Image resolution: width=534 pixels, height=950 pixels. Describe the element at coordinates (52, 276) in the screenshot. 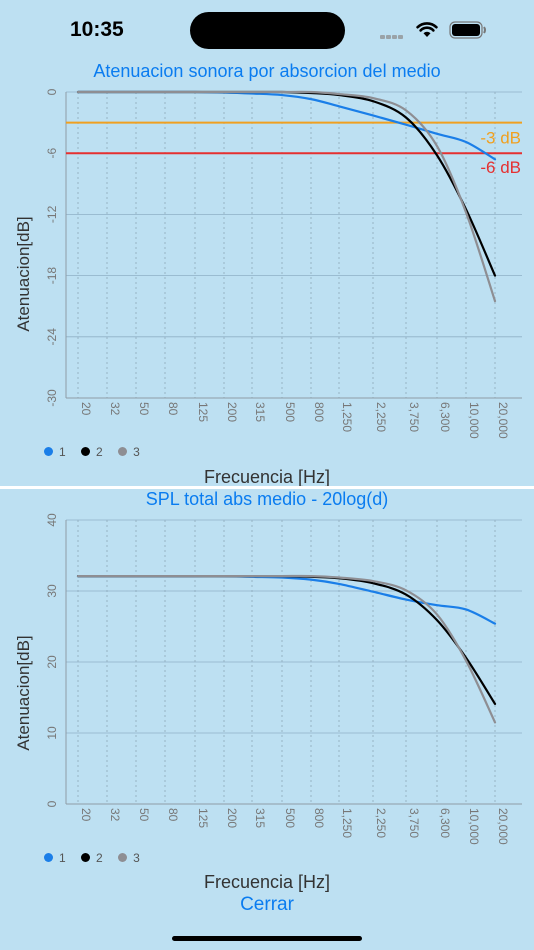

I see `y-tick-label: -18` at that location.